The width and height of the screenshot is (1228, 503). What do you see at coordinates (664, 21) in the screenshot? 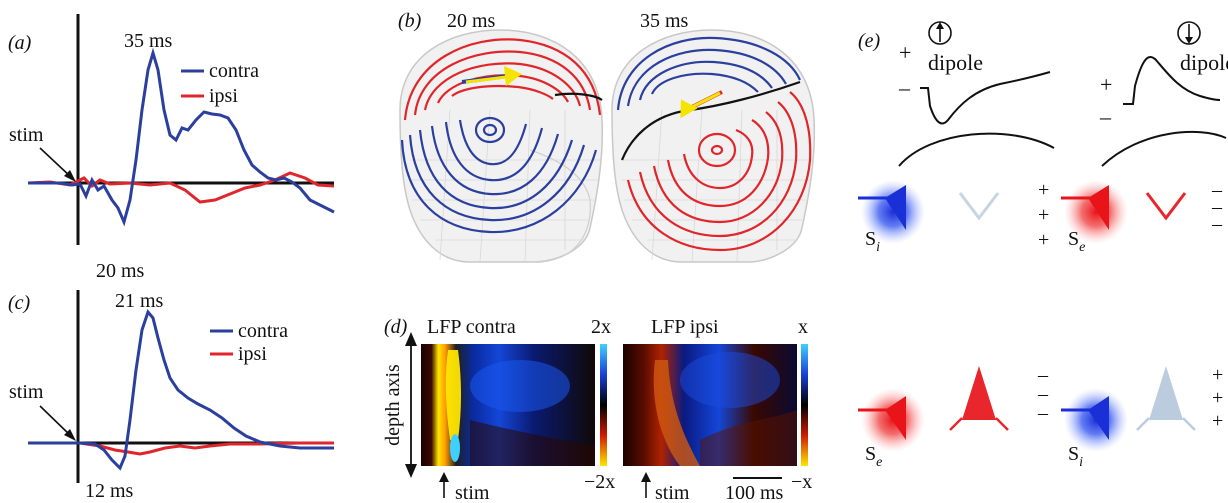
I see `panel-b-right-time: 35 ms` at bounding box center [664, 21].